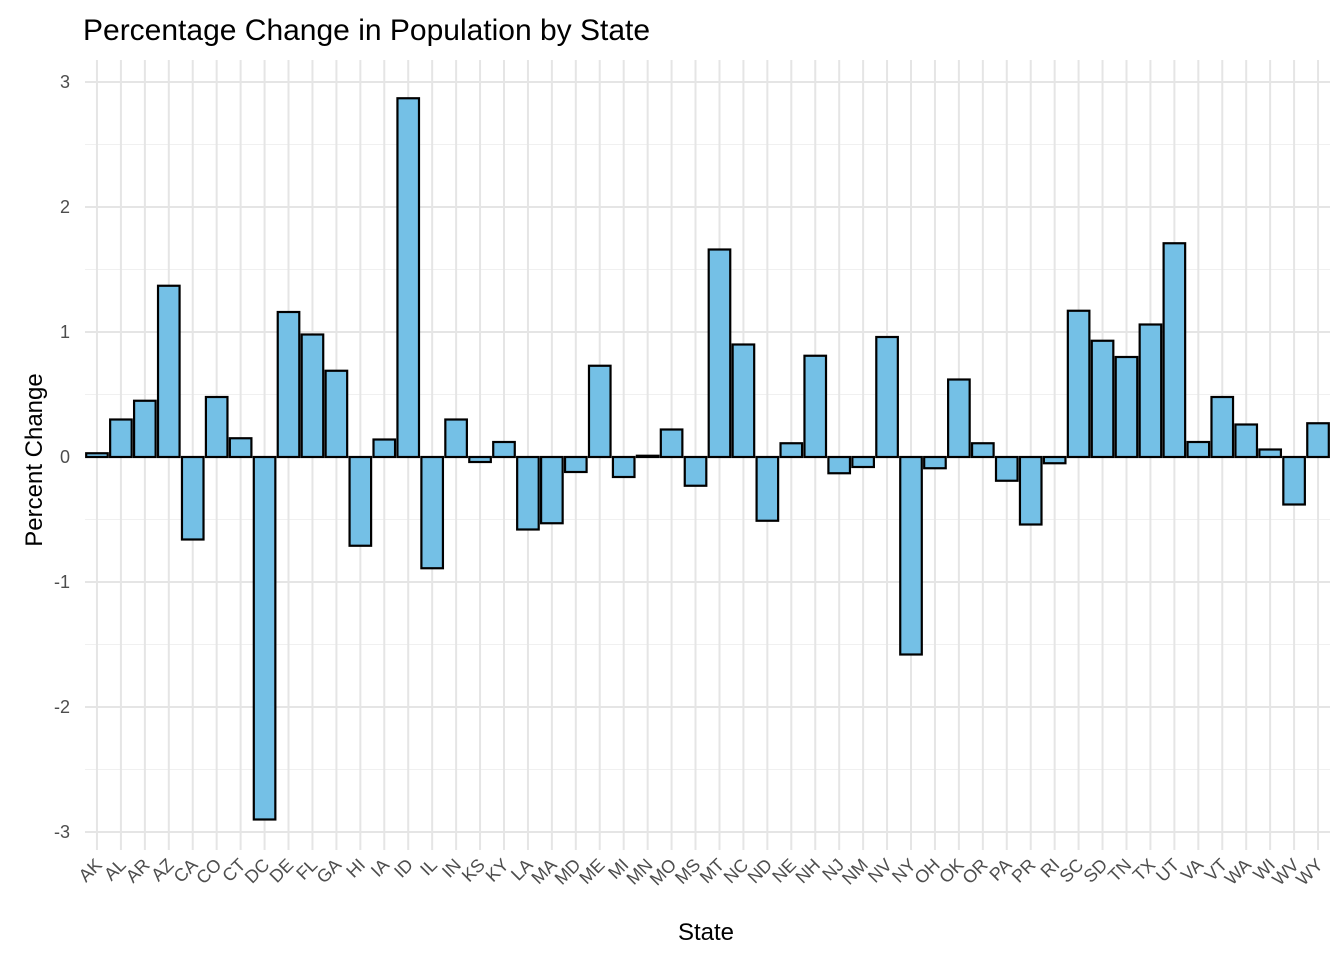 The image size is (1344, 960). What do you see at coordinates (240, 448) in the screenshot?
I see `bar-ct` at bounding box center [240, 448].